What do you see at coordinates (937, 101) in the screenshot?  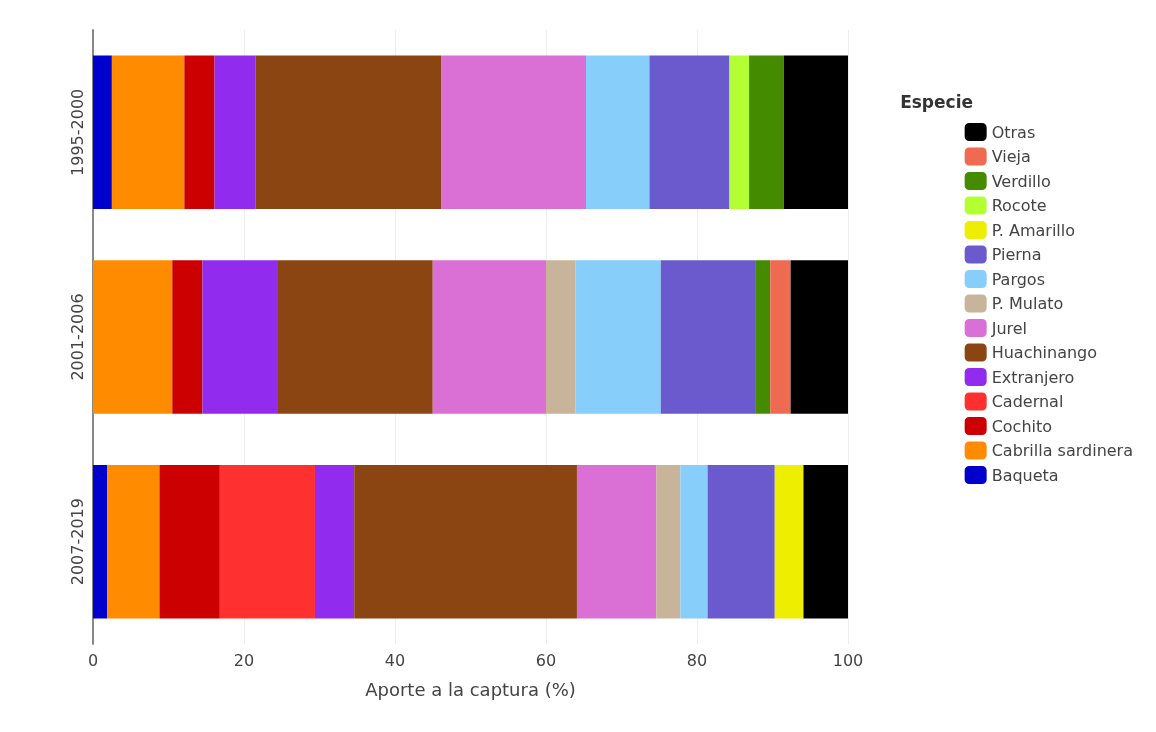 I see `legend-title: Especie` at bounding box center [937, 101].